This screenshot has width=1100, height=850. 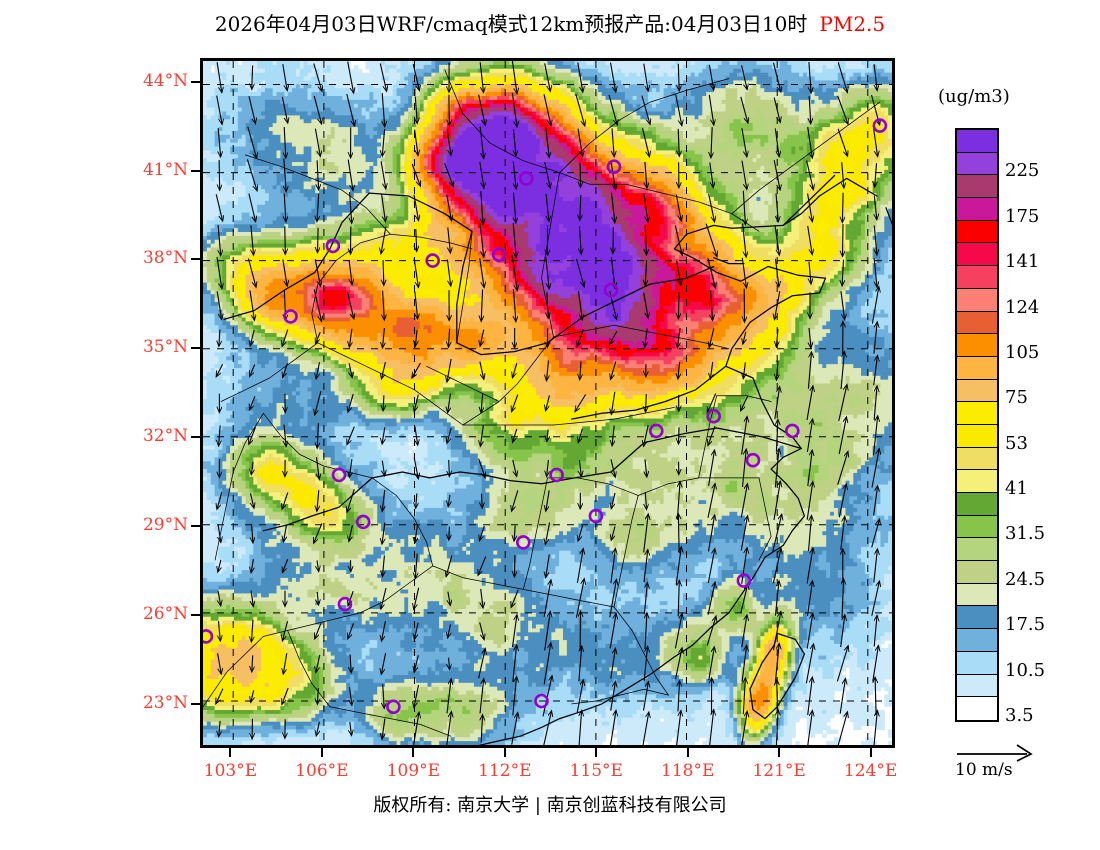 What do you see at coordinates (1022, 216) in the screenshot?
I see `colorbar-label-175: 175` at bounding box center [1022, 216].